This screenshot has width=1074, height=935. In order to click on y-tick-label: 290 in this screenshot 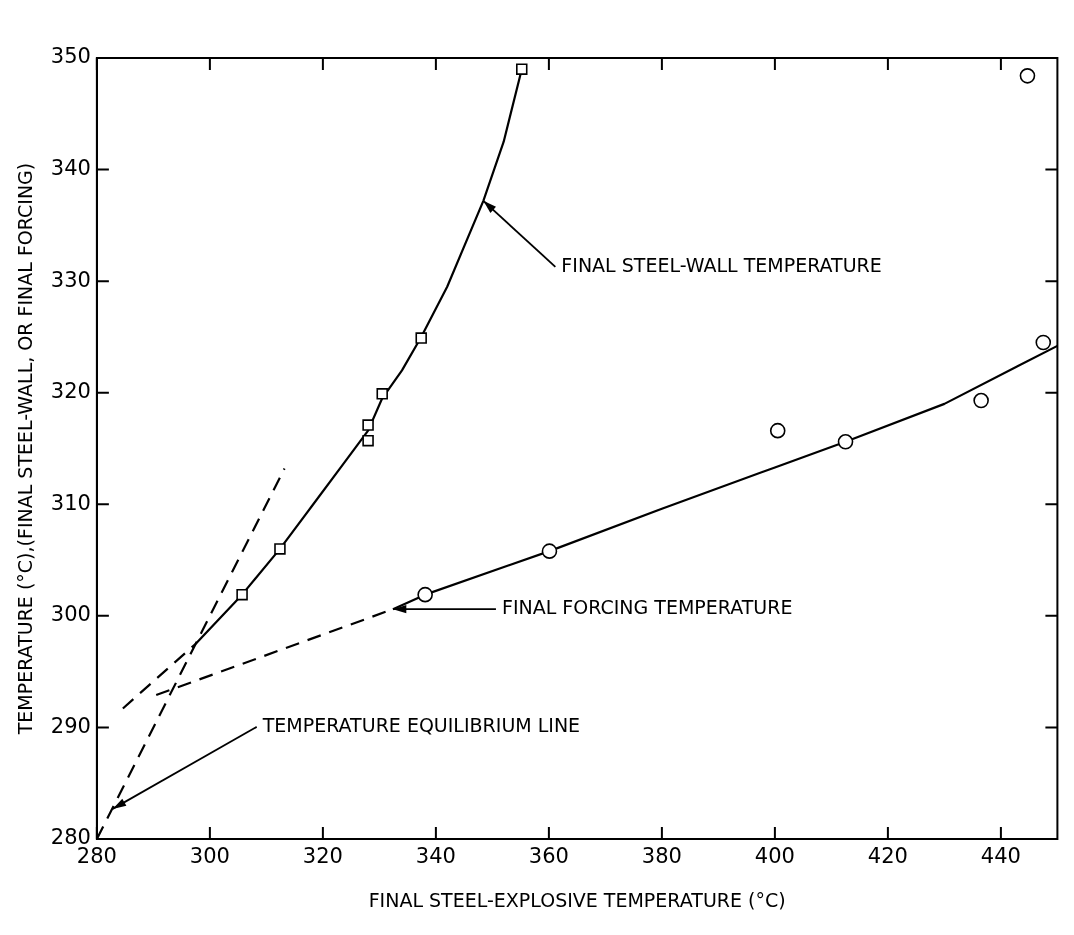, I will do `click(70, 725)`.